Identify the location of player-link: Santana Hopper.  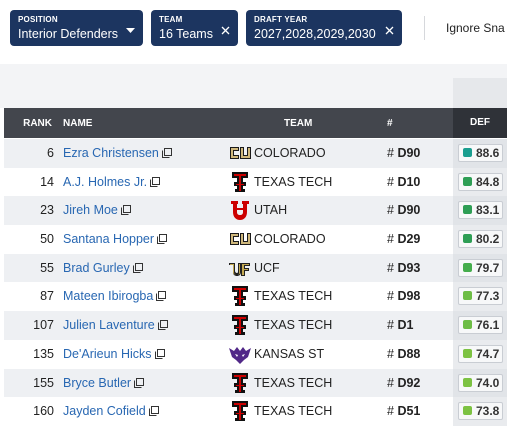
(109, 239).